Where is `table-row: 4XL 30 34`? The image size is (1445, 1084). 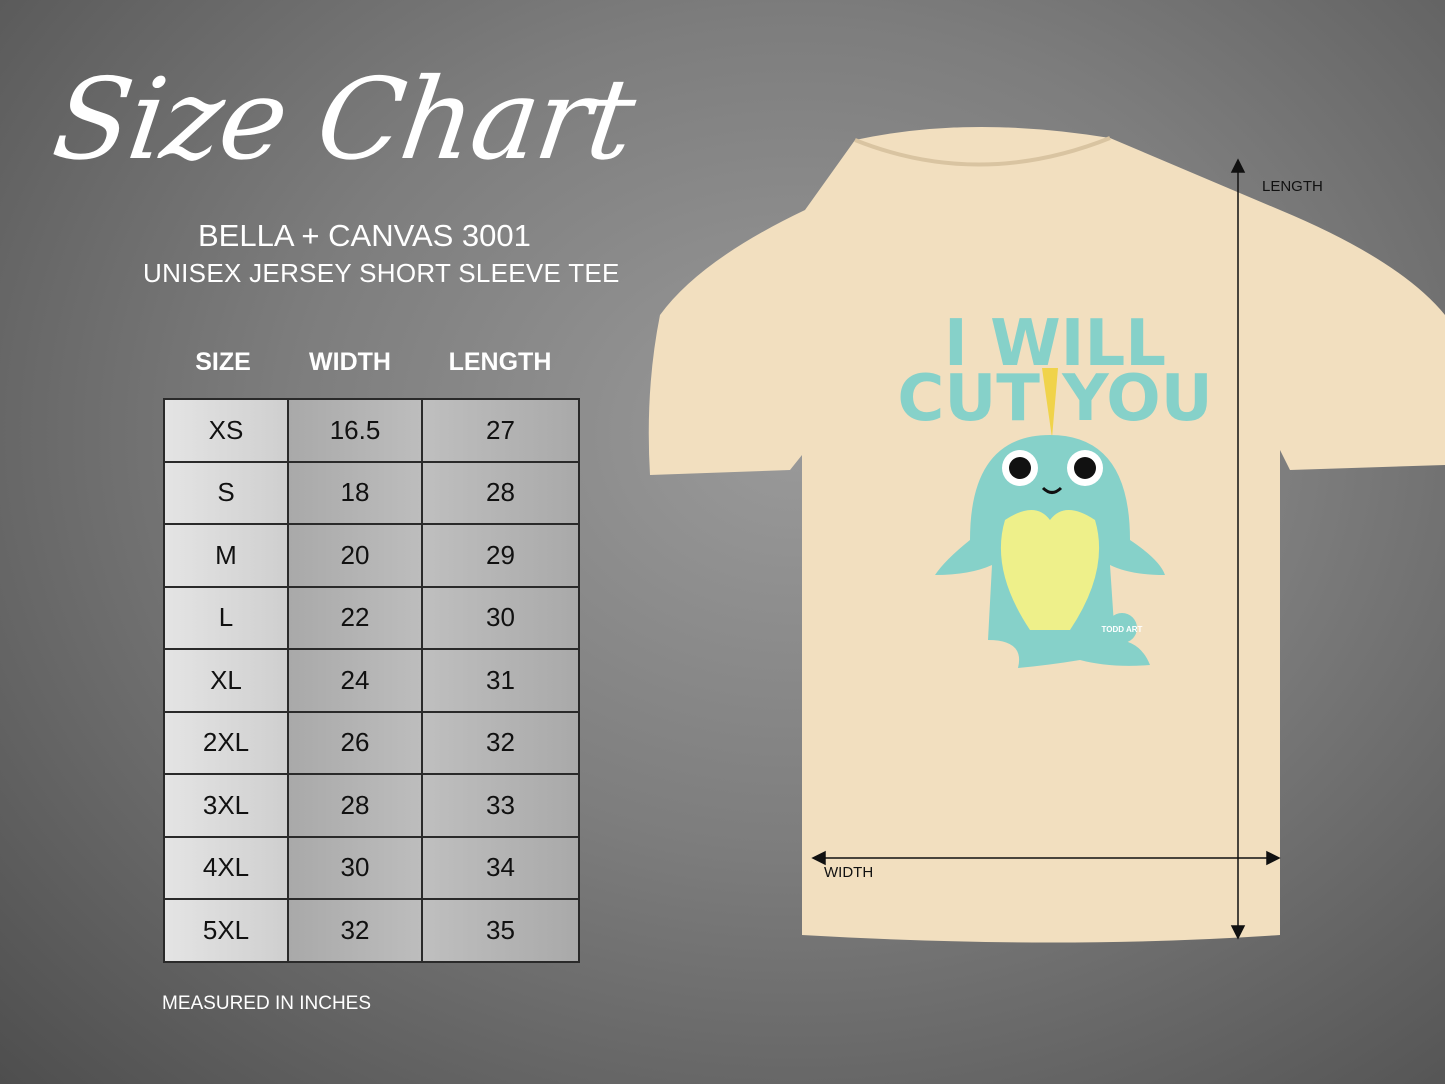
table-row: 4XL 30 34 is located at coordinates (371, 867).